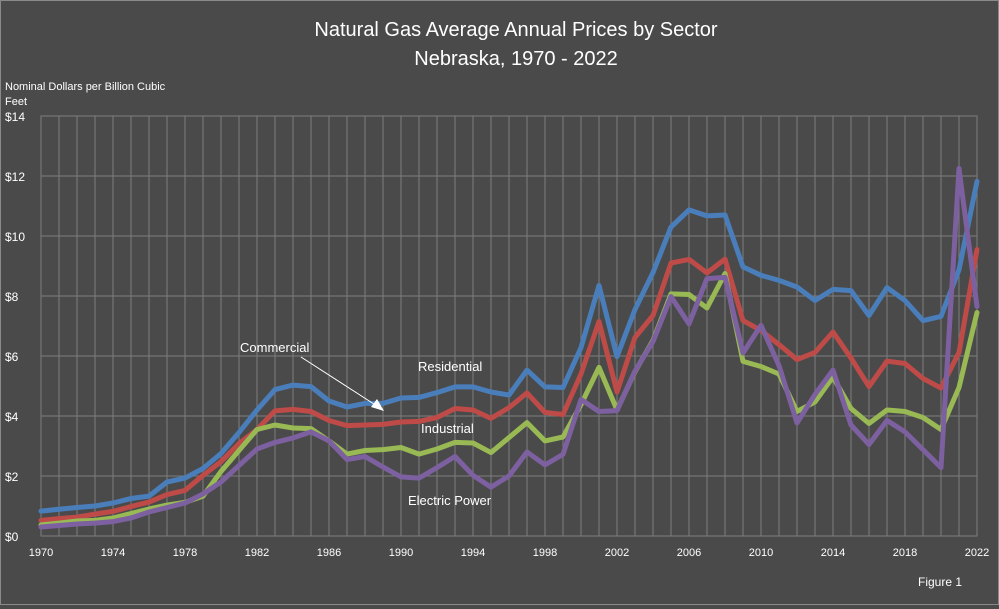 The width and height of the screenshot is (999, 609). Describe the element at coordinates (617, 553) in the screenshot. I see `x-tick-label: 2002` at that location.